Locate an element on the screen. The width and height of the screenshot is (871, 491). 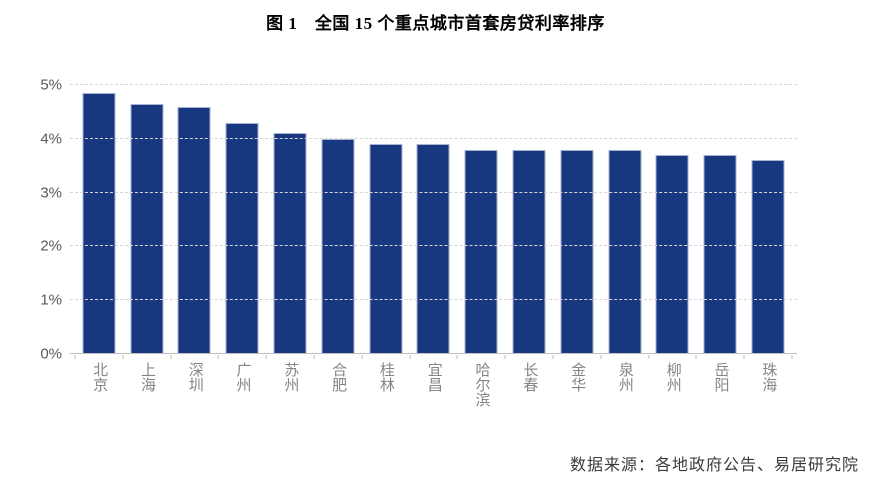
bar-column: 上海 is located at coordinates (147, 238).